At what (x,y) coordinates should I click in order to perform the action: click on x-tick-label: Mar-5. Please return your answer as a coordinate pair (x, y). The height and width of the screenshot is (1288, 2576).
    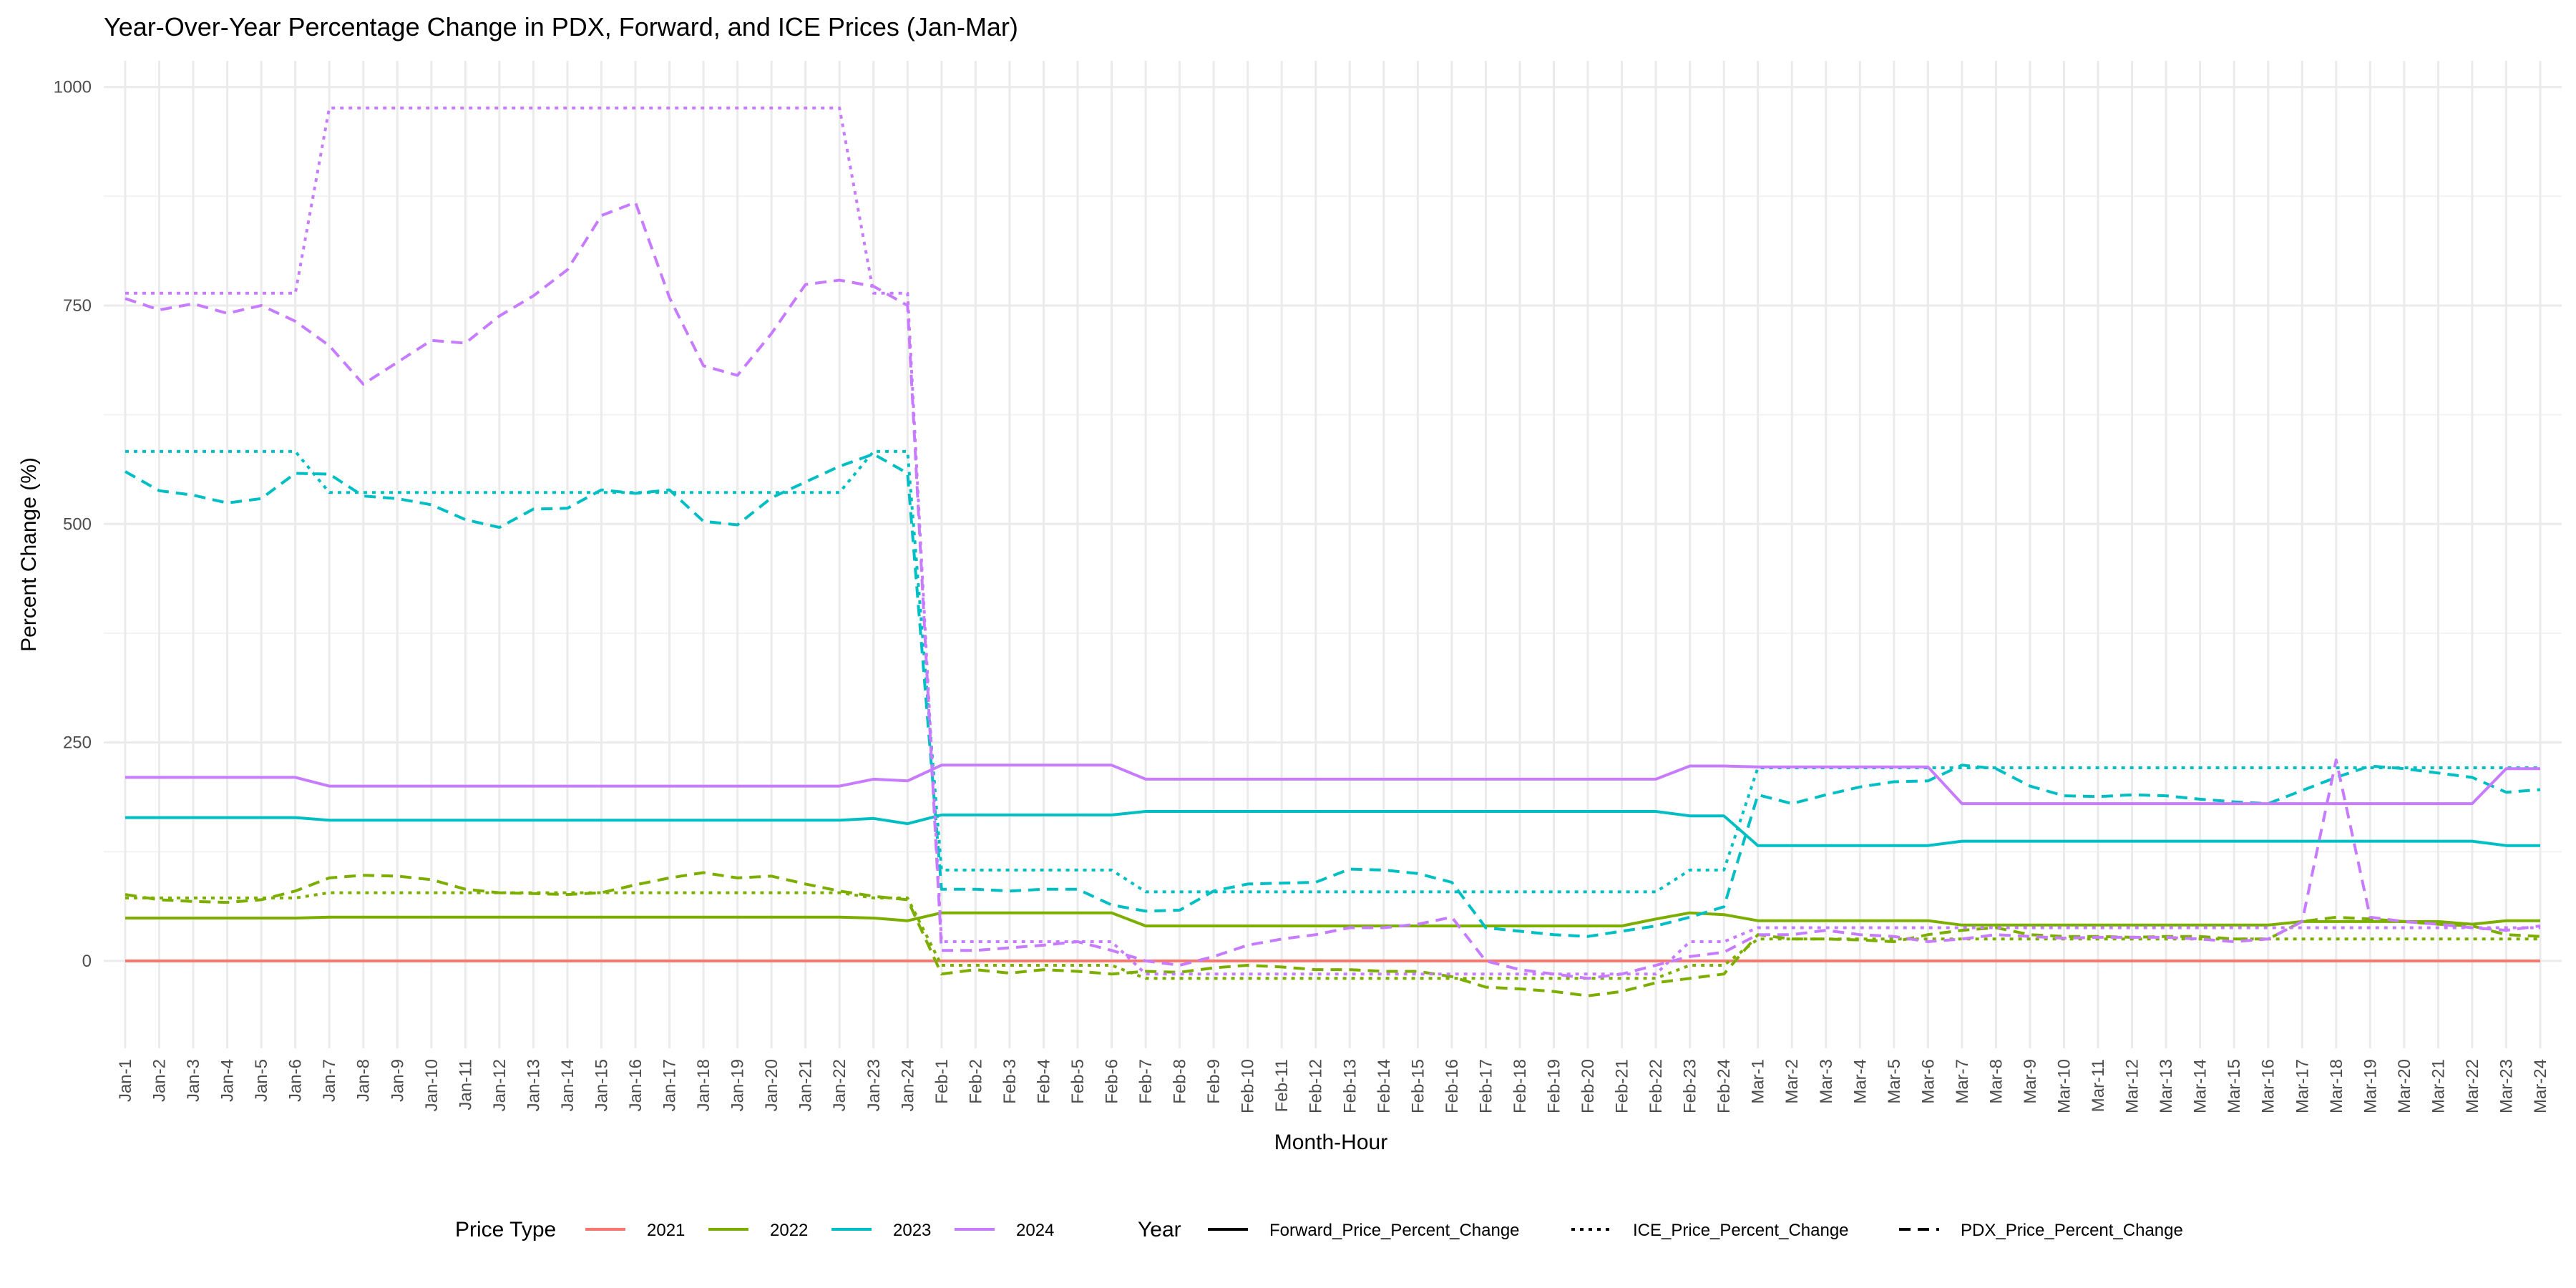
    Looking at the image, I should click on (1894, 1081).